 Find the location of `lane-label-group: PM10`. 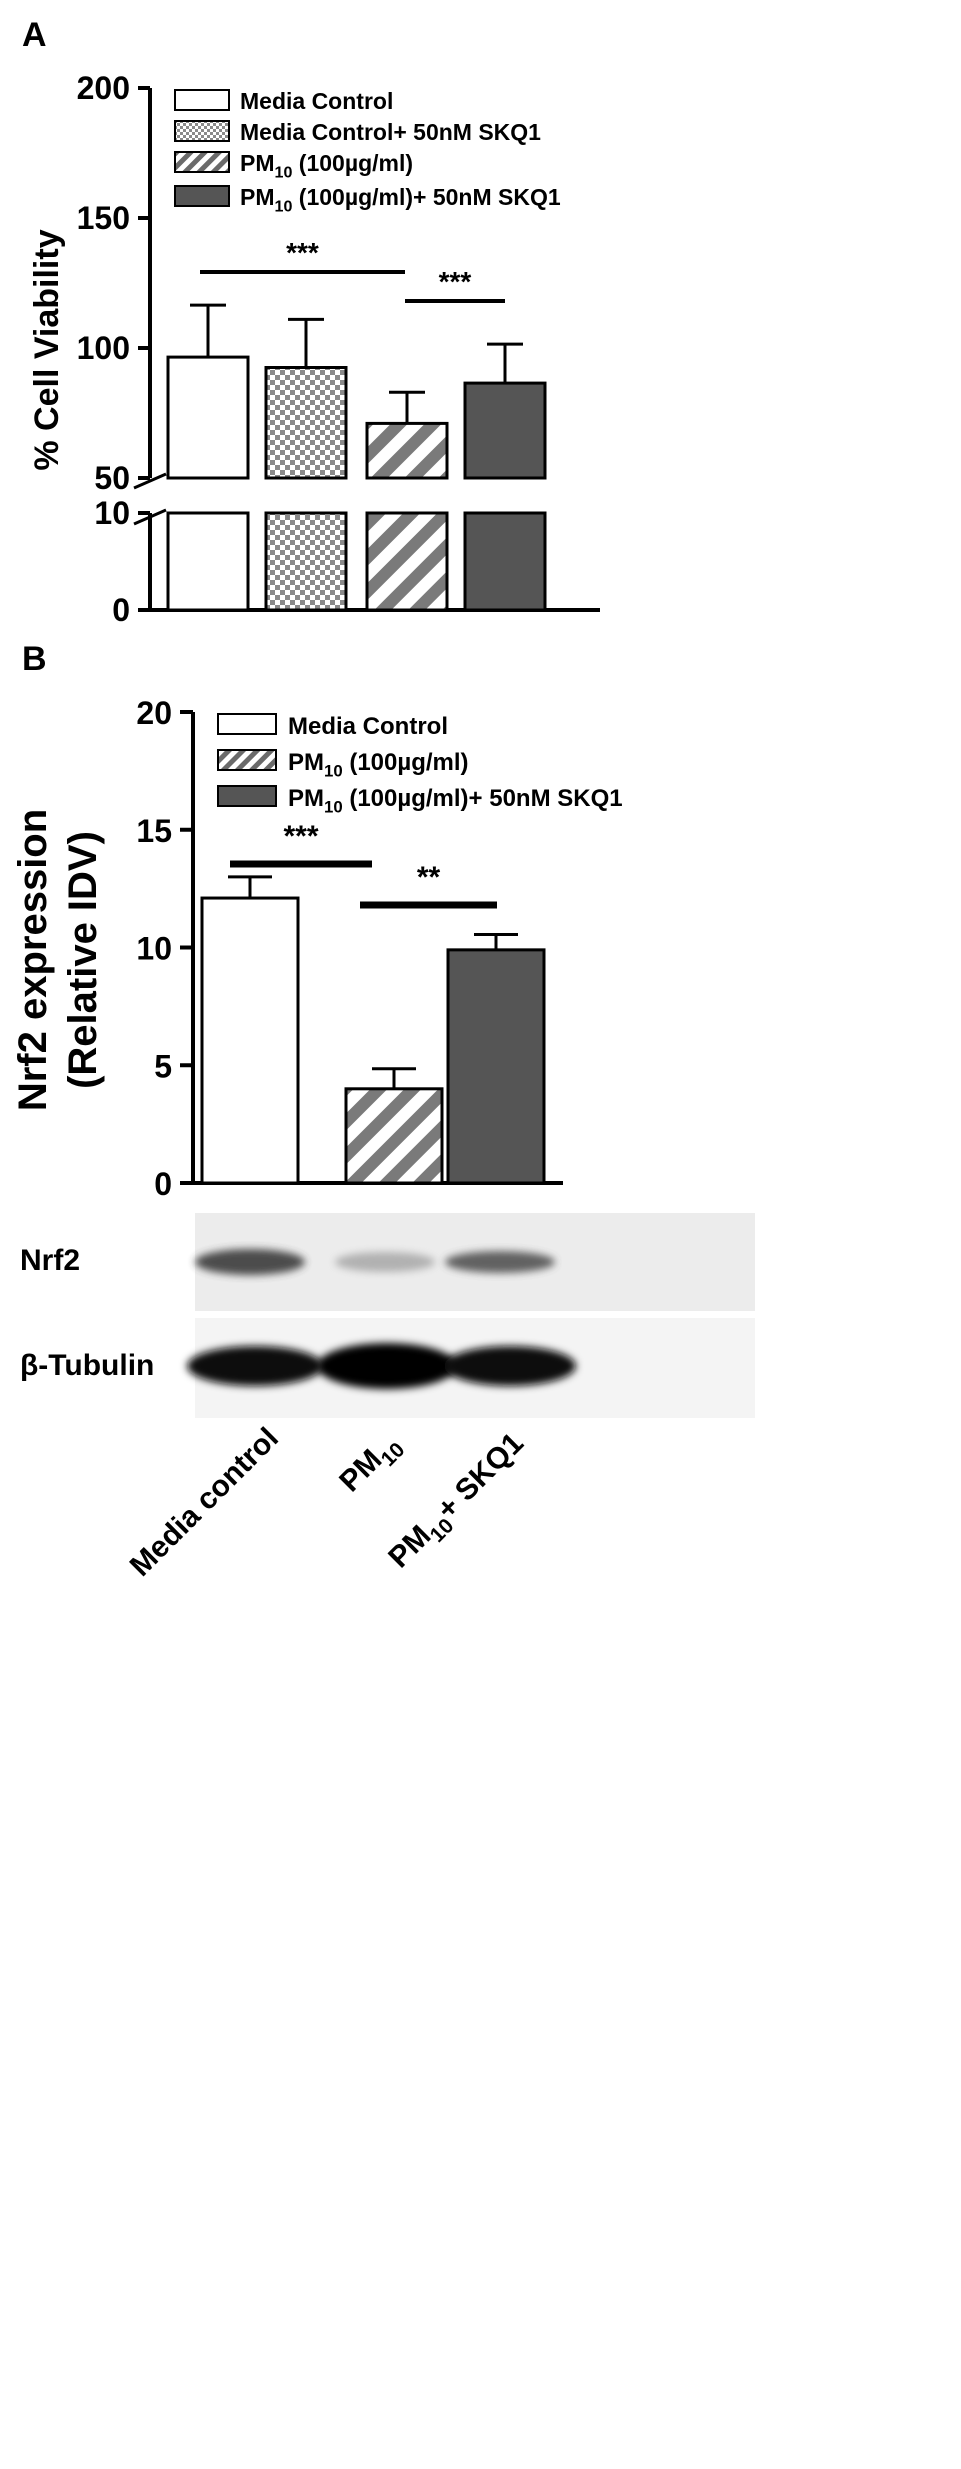

lane-label-group: PM10 is located at coordinates (371, 1465).